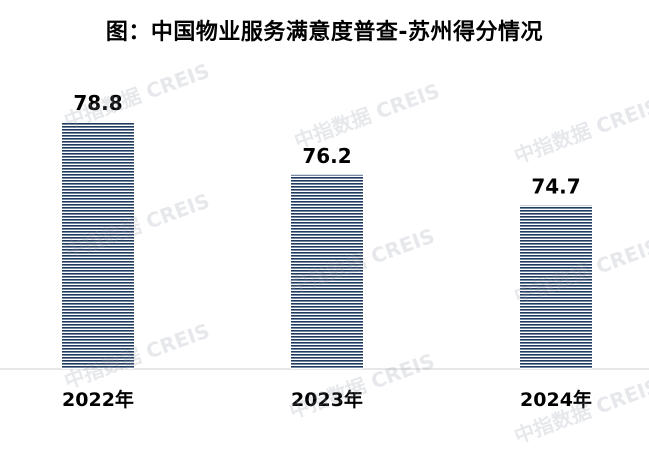 Image resolution: width=649 pixels, height=449 pixels. What do you see at coordinates (97, 103) in the screenshot?
I see `data-label: 78.8` at bounding box center [97, 103].